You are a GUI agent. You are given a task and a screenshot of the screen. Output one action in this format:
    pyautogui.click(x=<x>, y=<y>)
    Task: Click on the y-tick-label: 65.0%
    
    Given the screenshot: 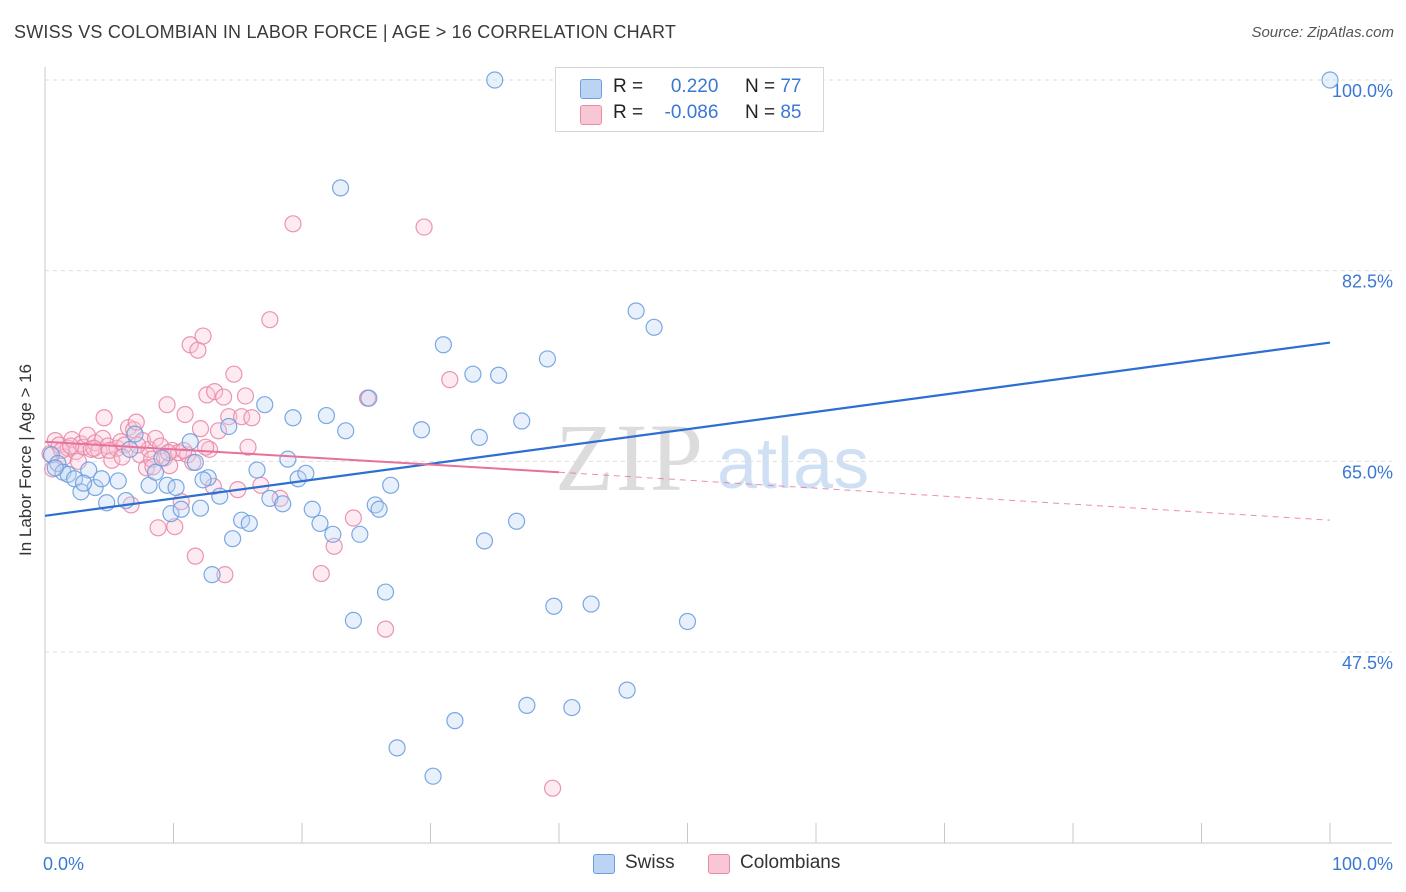 What is the action you would take?
    pyautogui.click(x=1367, y=472)
    